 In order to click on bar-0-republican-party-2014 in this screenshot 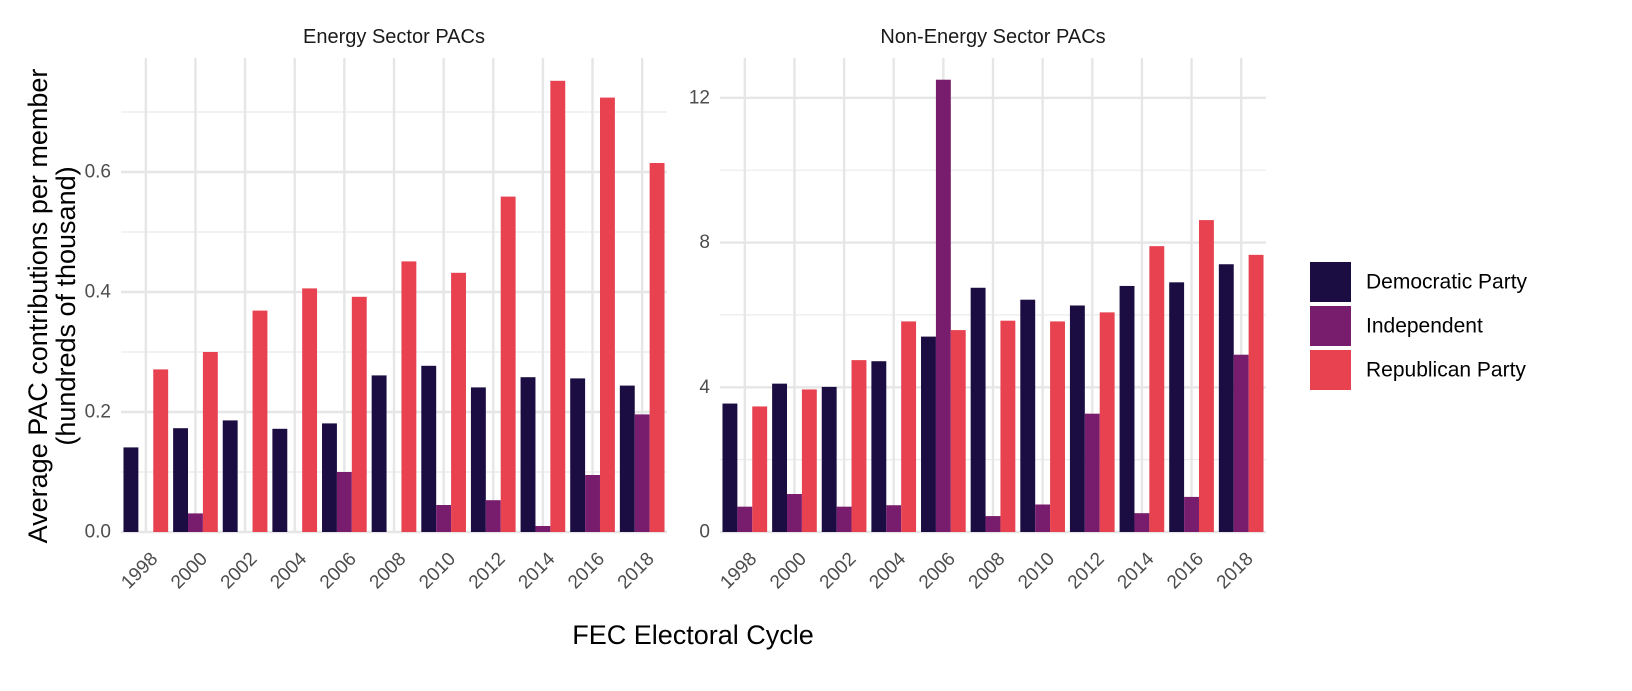, I will do `click(558, 306)`.